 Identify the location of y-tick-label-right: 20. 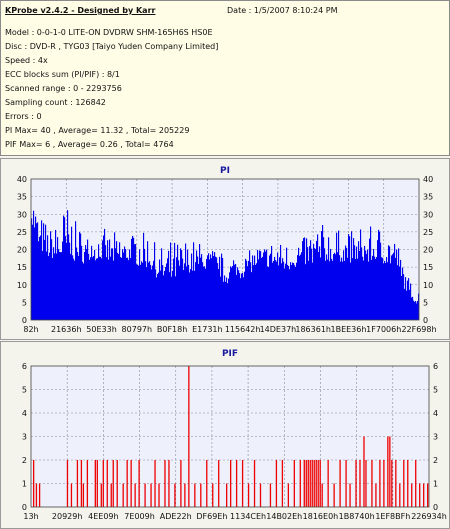
(428, 250).